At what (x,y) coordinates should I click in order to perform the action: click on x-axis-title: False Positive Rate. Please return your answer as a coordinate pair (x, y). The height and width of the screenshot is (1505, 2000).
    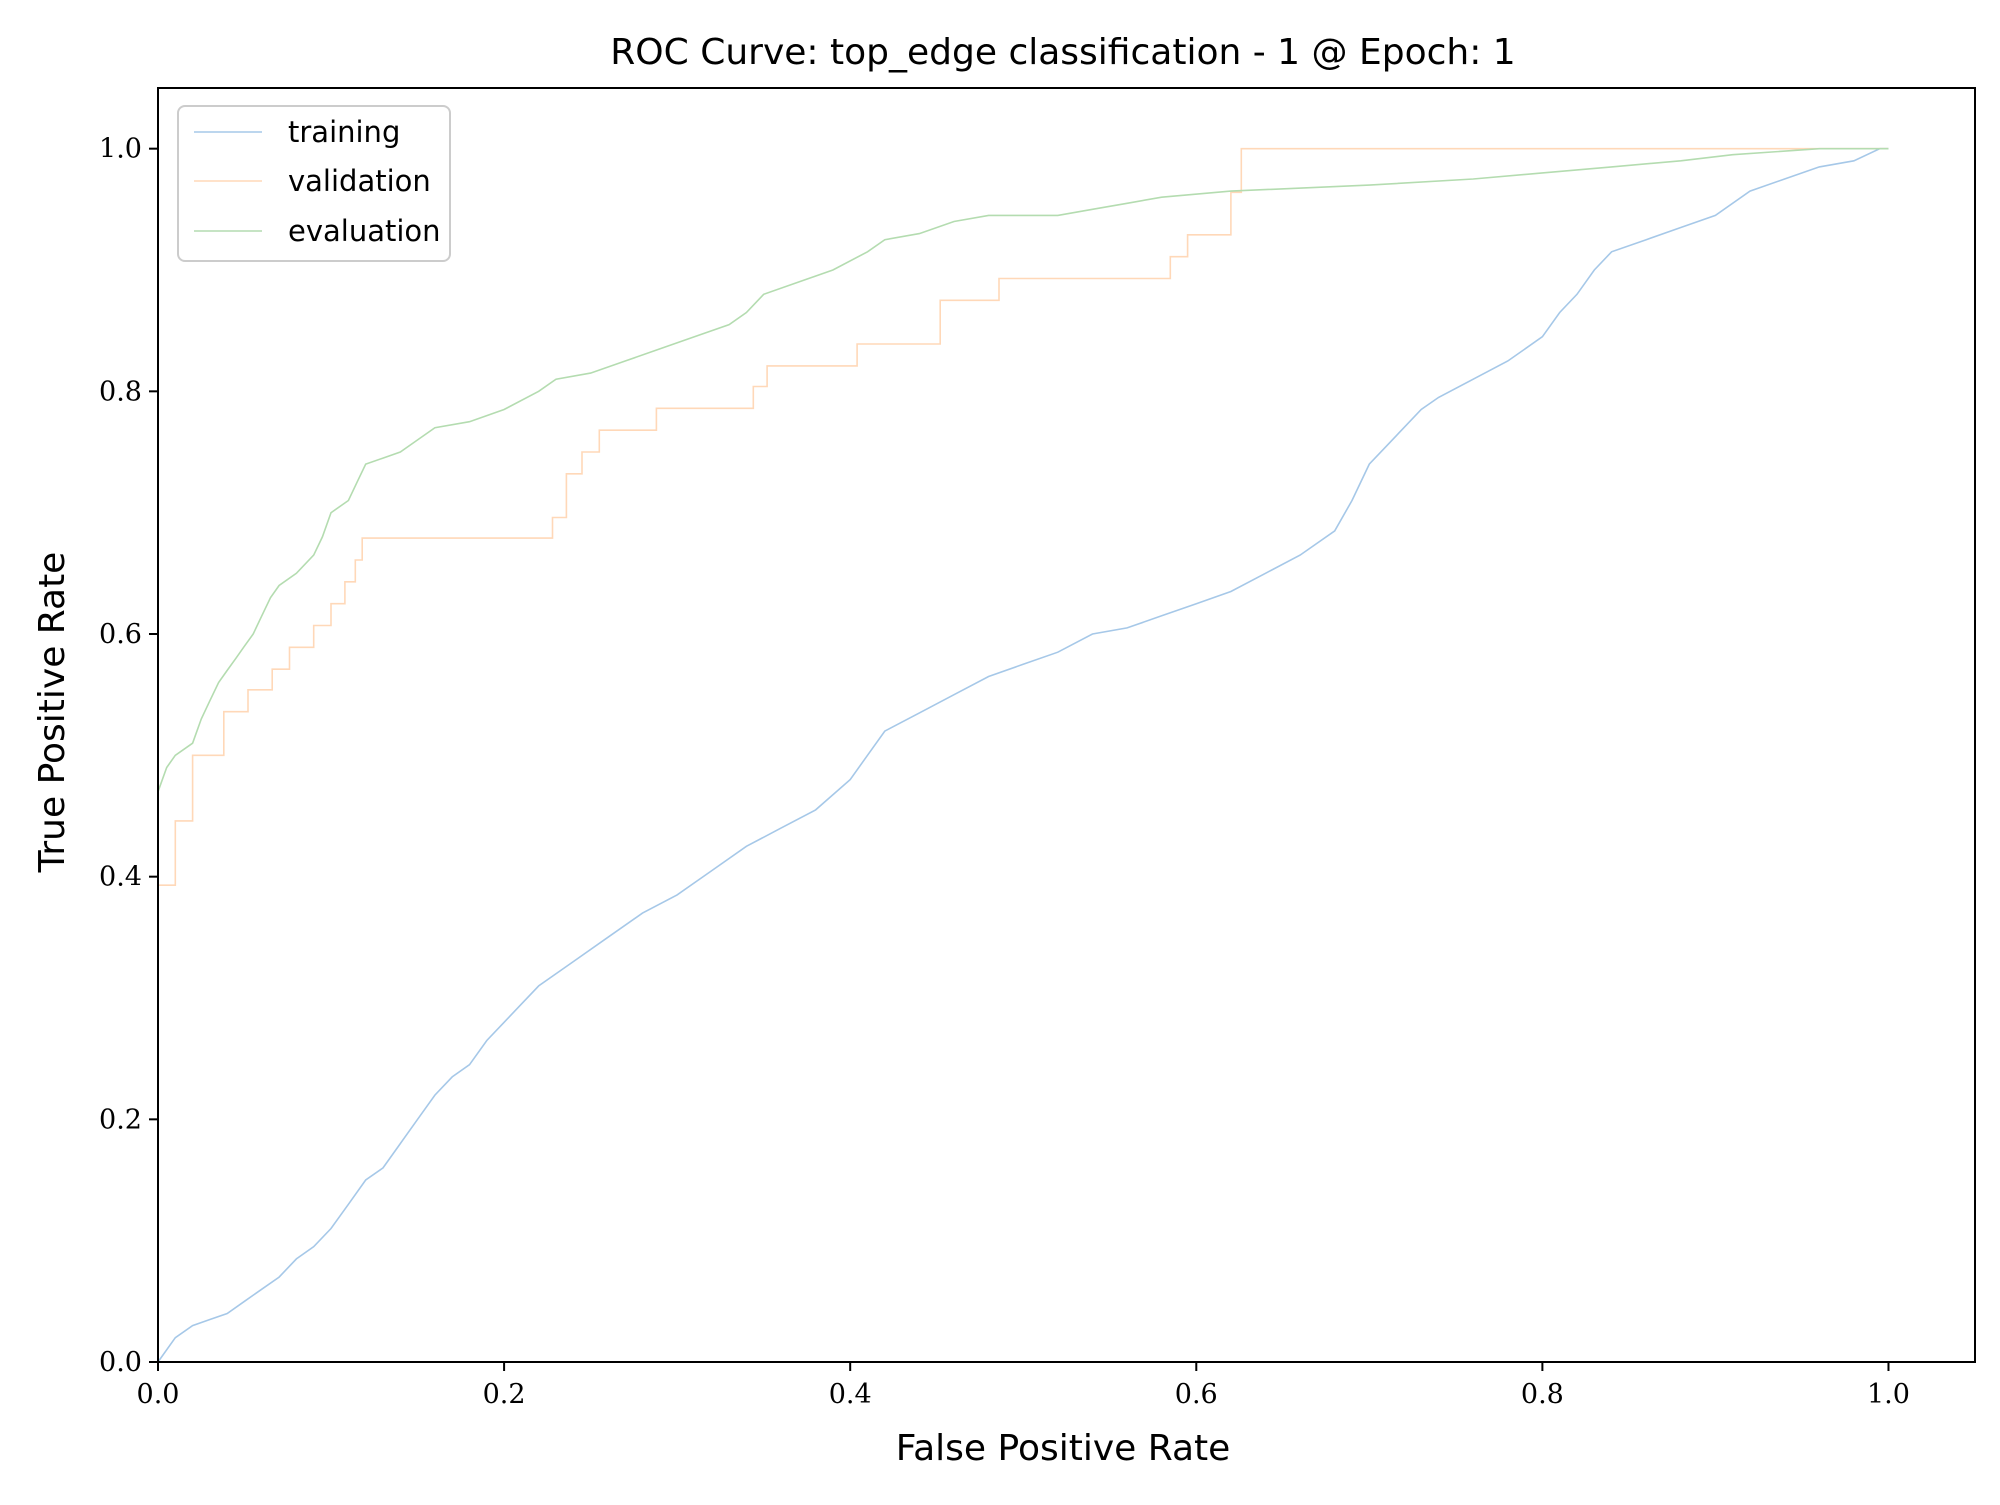
    Looking at the image, I should click on (1063, 1448).